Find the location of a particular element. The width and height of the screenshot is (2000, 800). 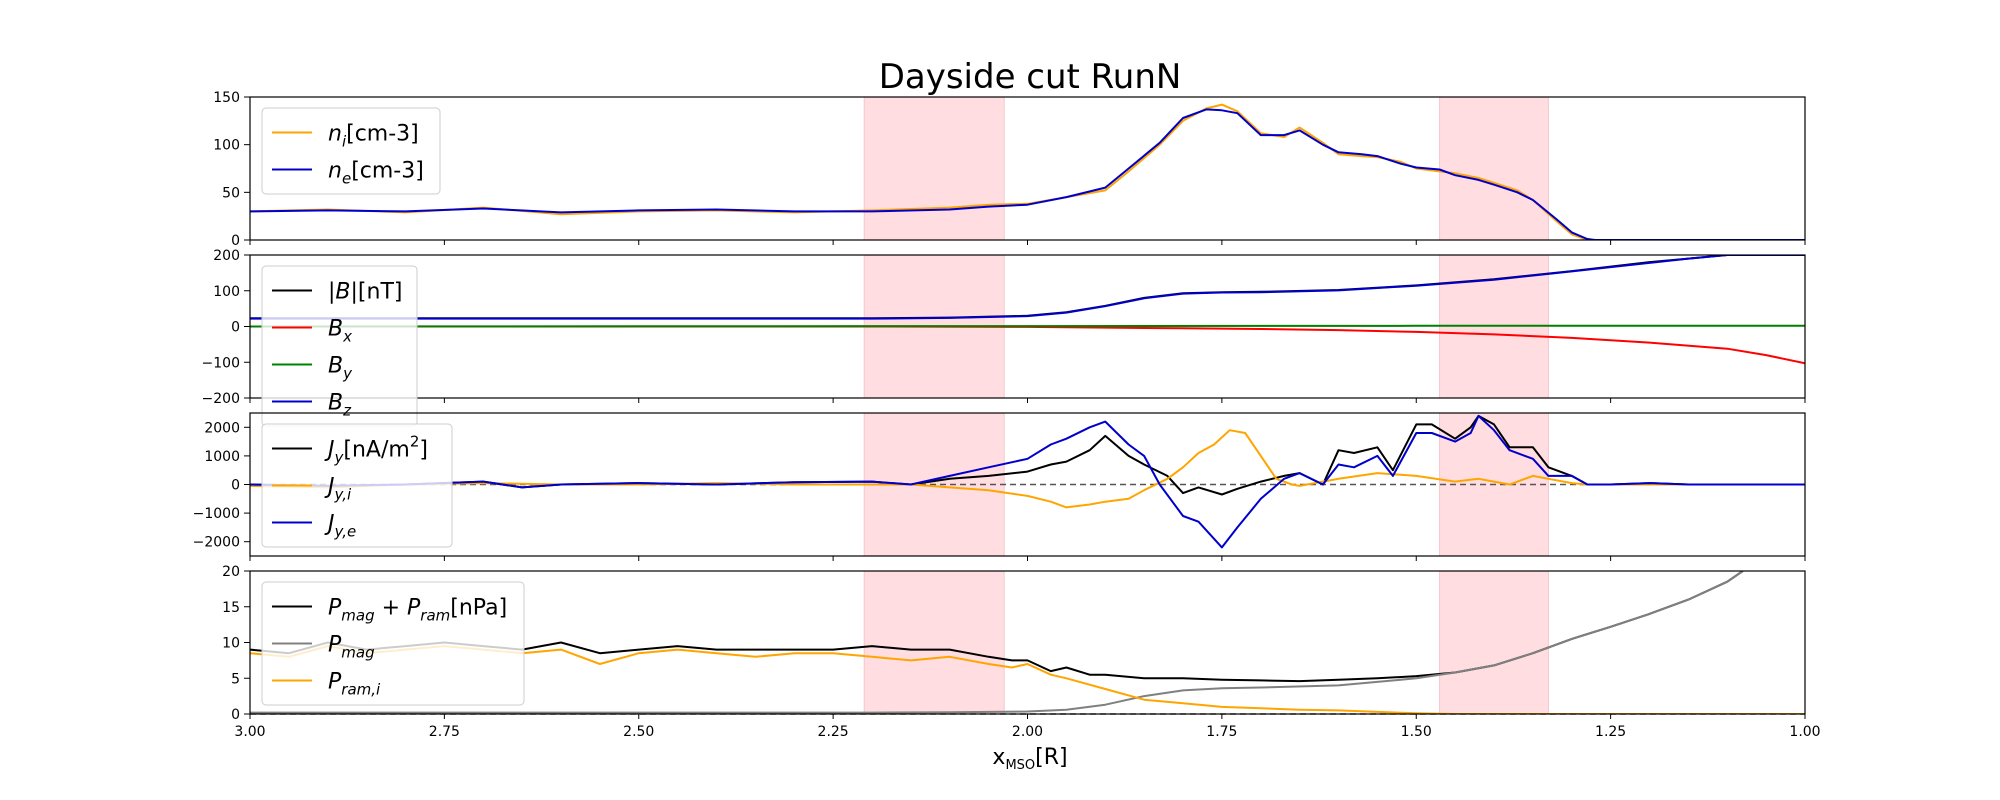

series-line-n-i is located at coordinates (1027, 172).